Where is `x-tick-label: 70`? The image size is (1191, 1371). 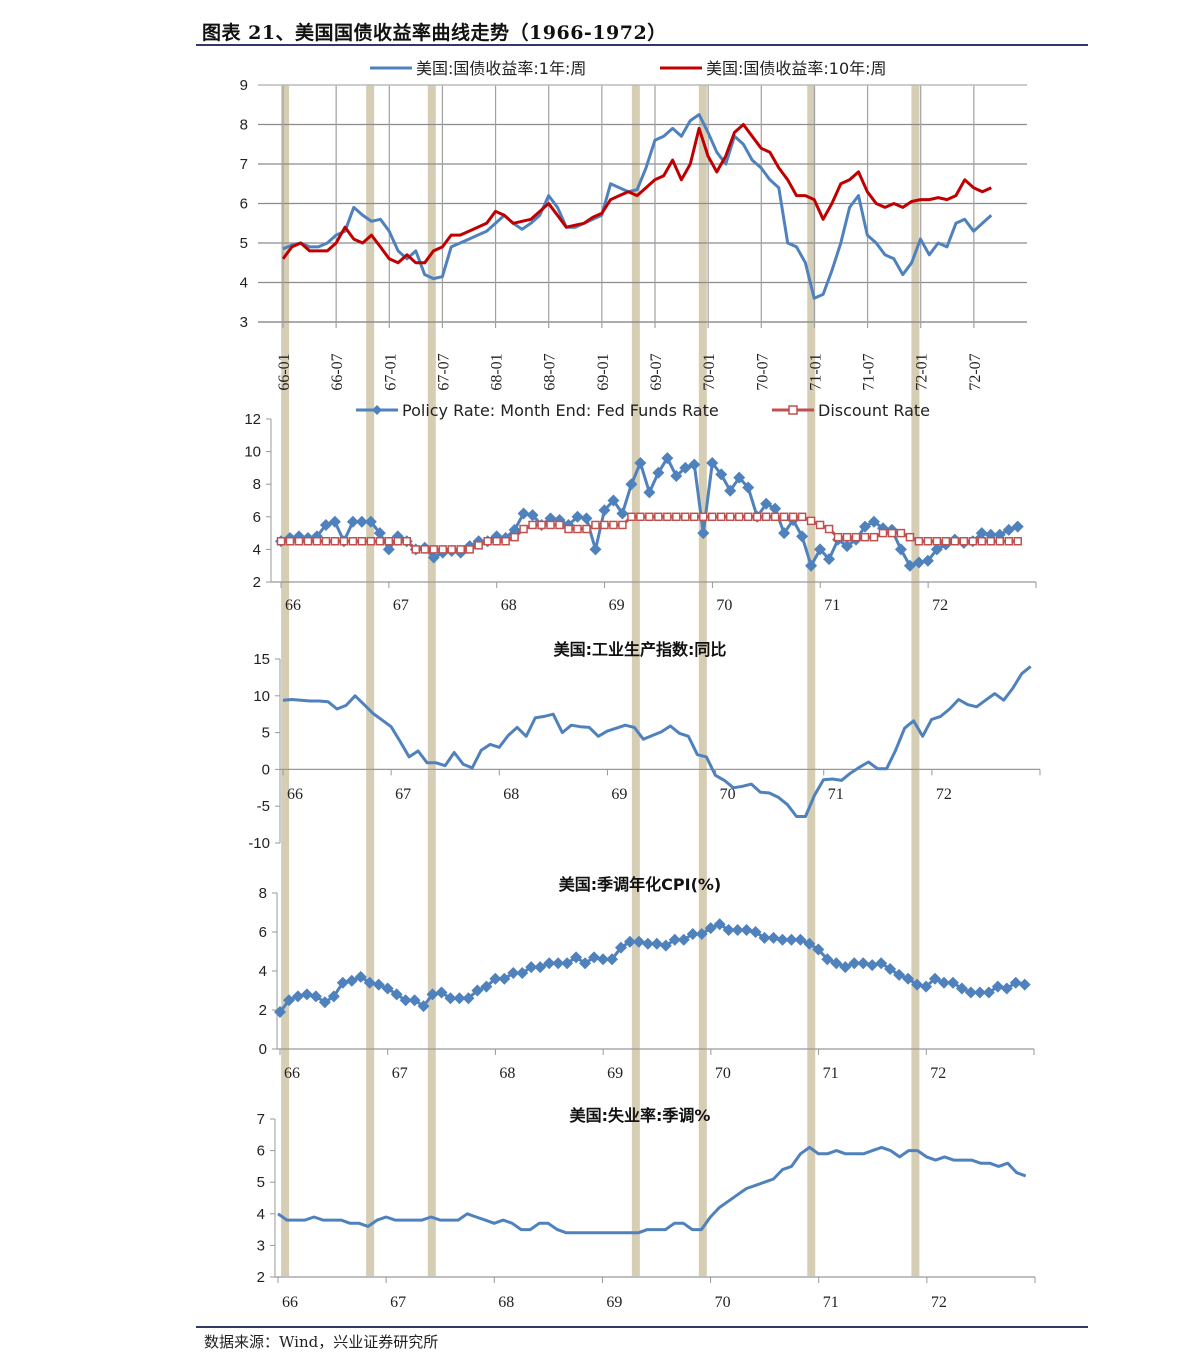
x-tick-label: 70 is located at coordinates (724, 605).